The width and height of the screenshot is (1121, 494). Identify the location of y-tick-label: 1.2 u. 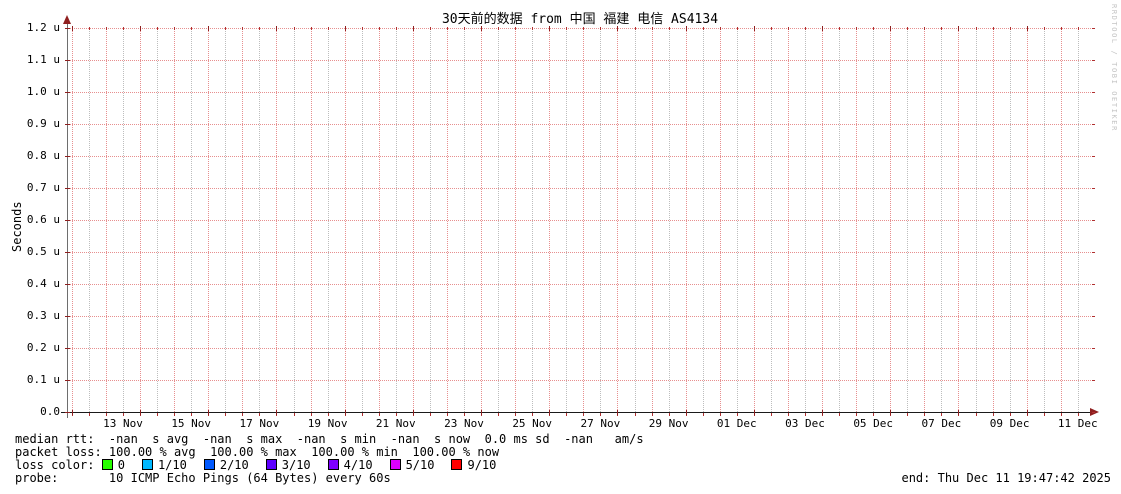
(43, 27).